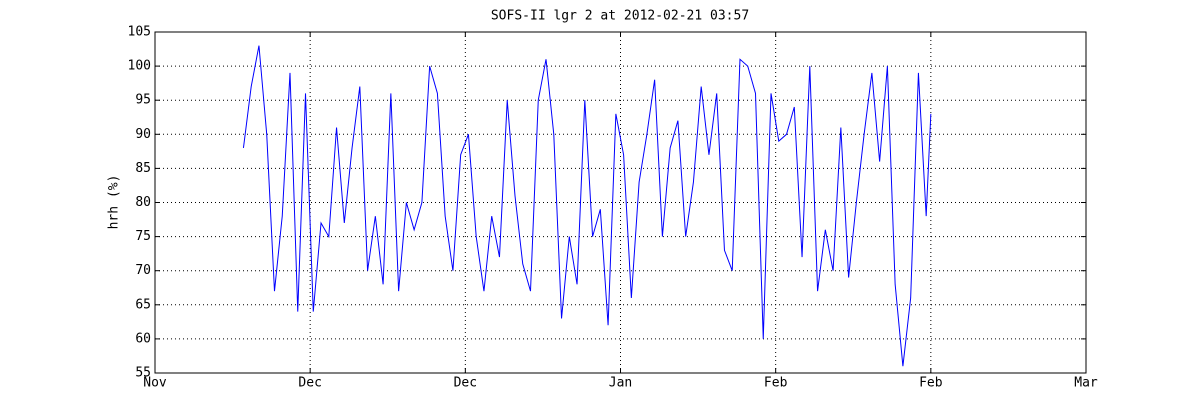 The width and height of the screenshot is (1200, 420). What do you see at coordinates (139, 32) in the screenshot?
I see `y-tick-label: 105` at bounding box center [139, 32].